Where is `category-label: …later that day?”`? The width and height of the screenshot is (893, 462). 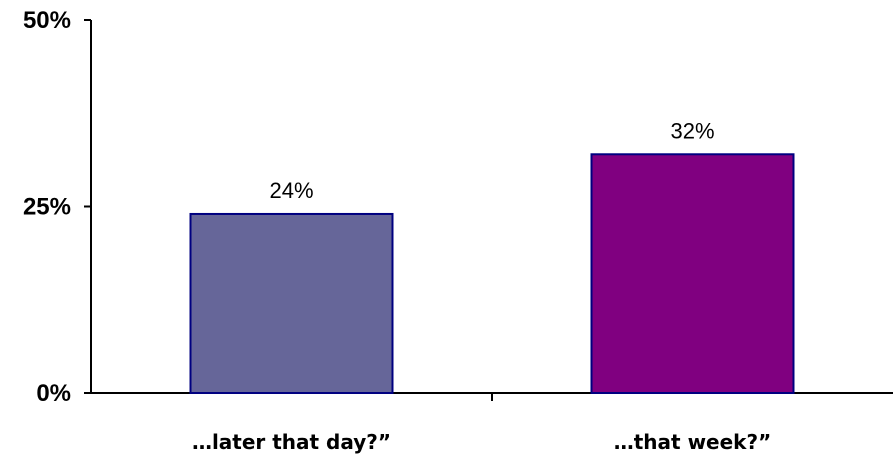
category-label: …later that day?” is located at coordinates (291, 442).